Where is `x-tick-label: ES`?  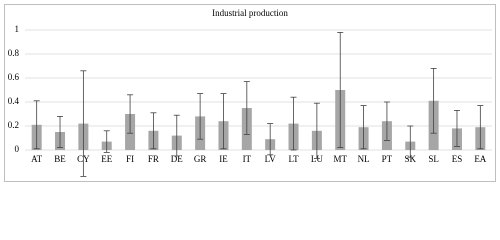 x-tick-label: ES is located at coordinates (457, 159).